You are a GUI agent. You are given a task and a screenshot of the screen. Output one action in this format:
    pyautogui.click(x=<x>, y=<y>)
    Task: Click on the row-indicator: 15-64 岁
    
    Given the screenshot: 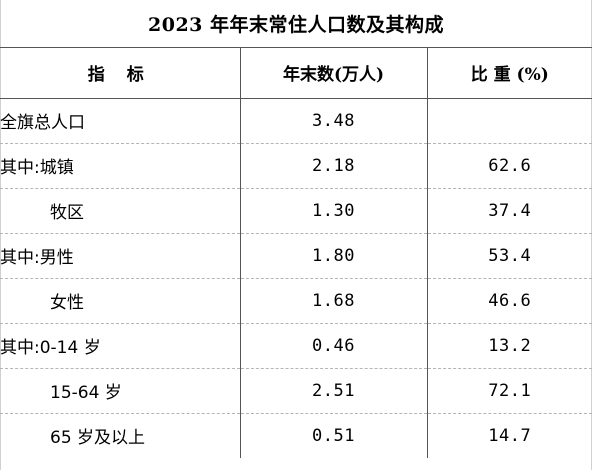 What is the action you would take?
    pyautogui.click(x=120, y=390)
    